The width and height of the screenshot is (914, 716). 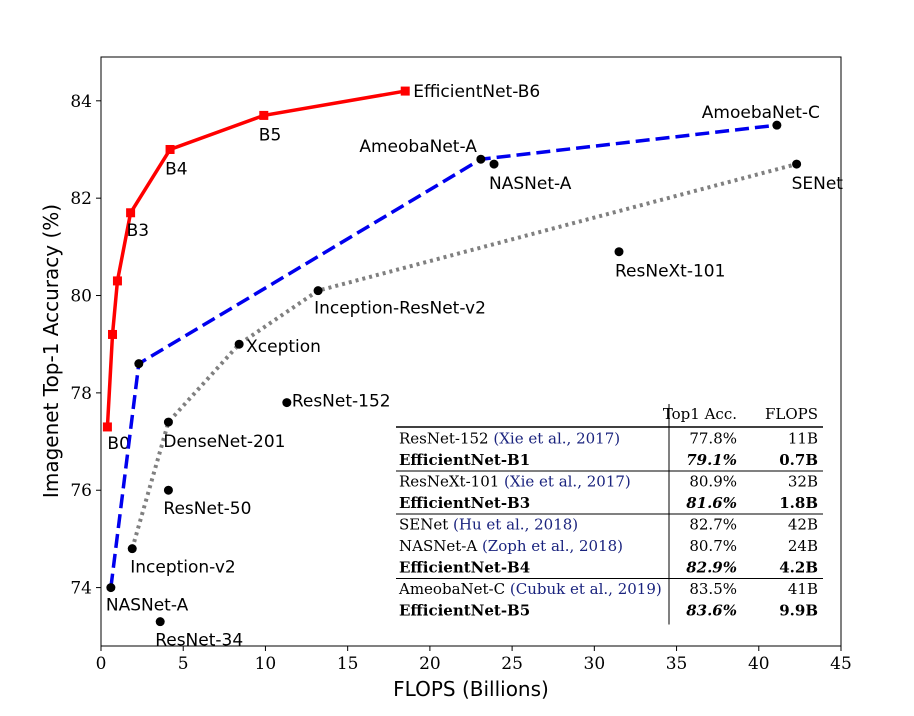 I want to click on x-tick-label-9: 45, so click(x=841, y=664).